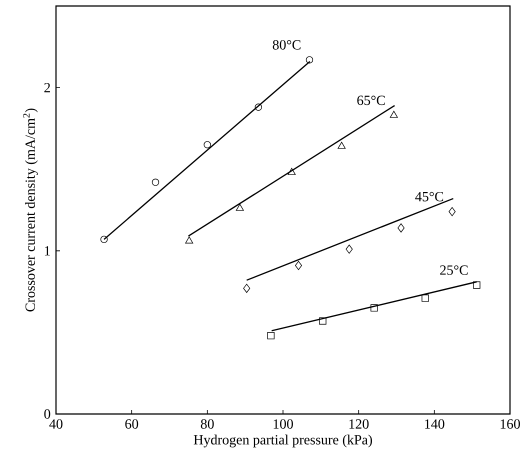  Describe the element at coordinates (131, 424) in the screenshot. I see `x-tick-label: 60` at that location.